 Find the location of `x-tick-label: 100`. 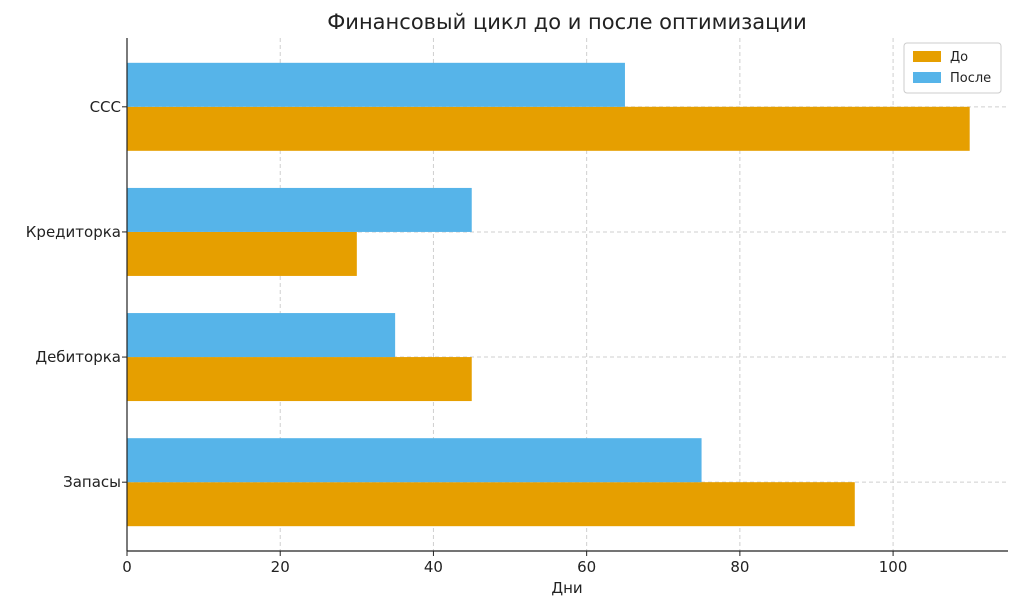

x-tick-label: 100 is located at coordinates (893, 567).